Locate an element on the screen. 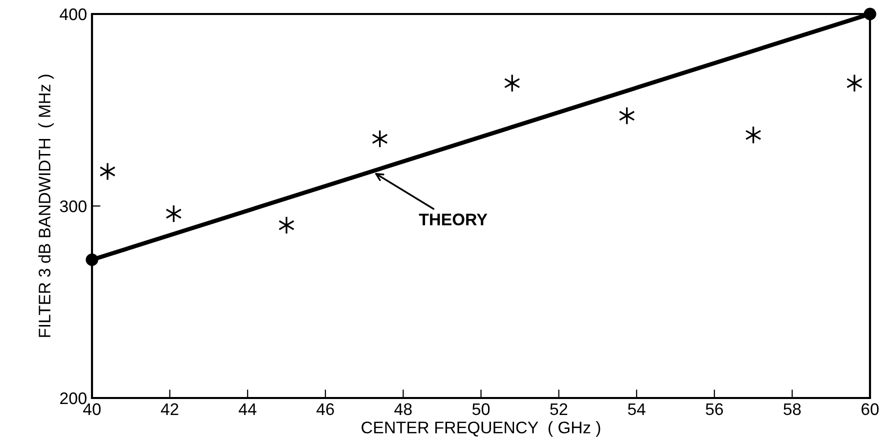 This screenshot has height=437, width=888. x-tick-label: 54 is located at coordinates (637, 409).